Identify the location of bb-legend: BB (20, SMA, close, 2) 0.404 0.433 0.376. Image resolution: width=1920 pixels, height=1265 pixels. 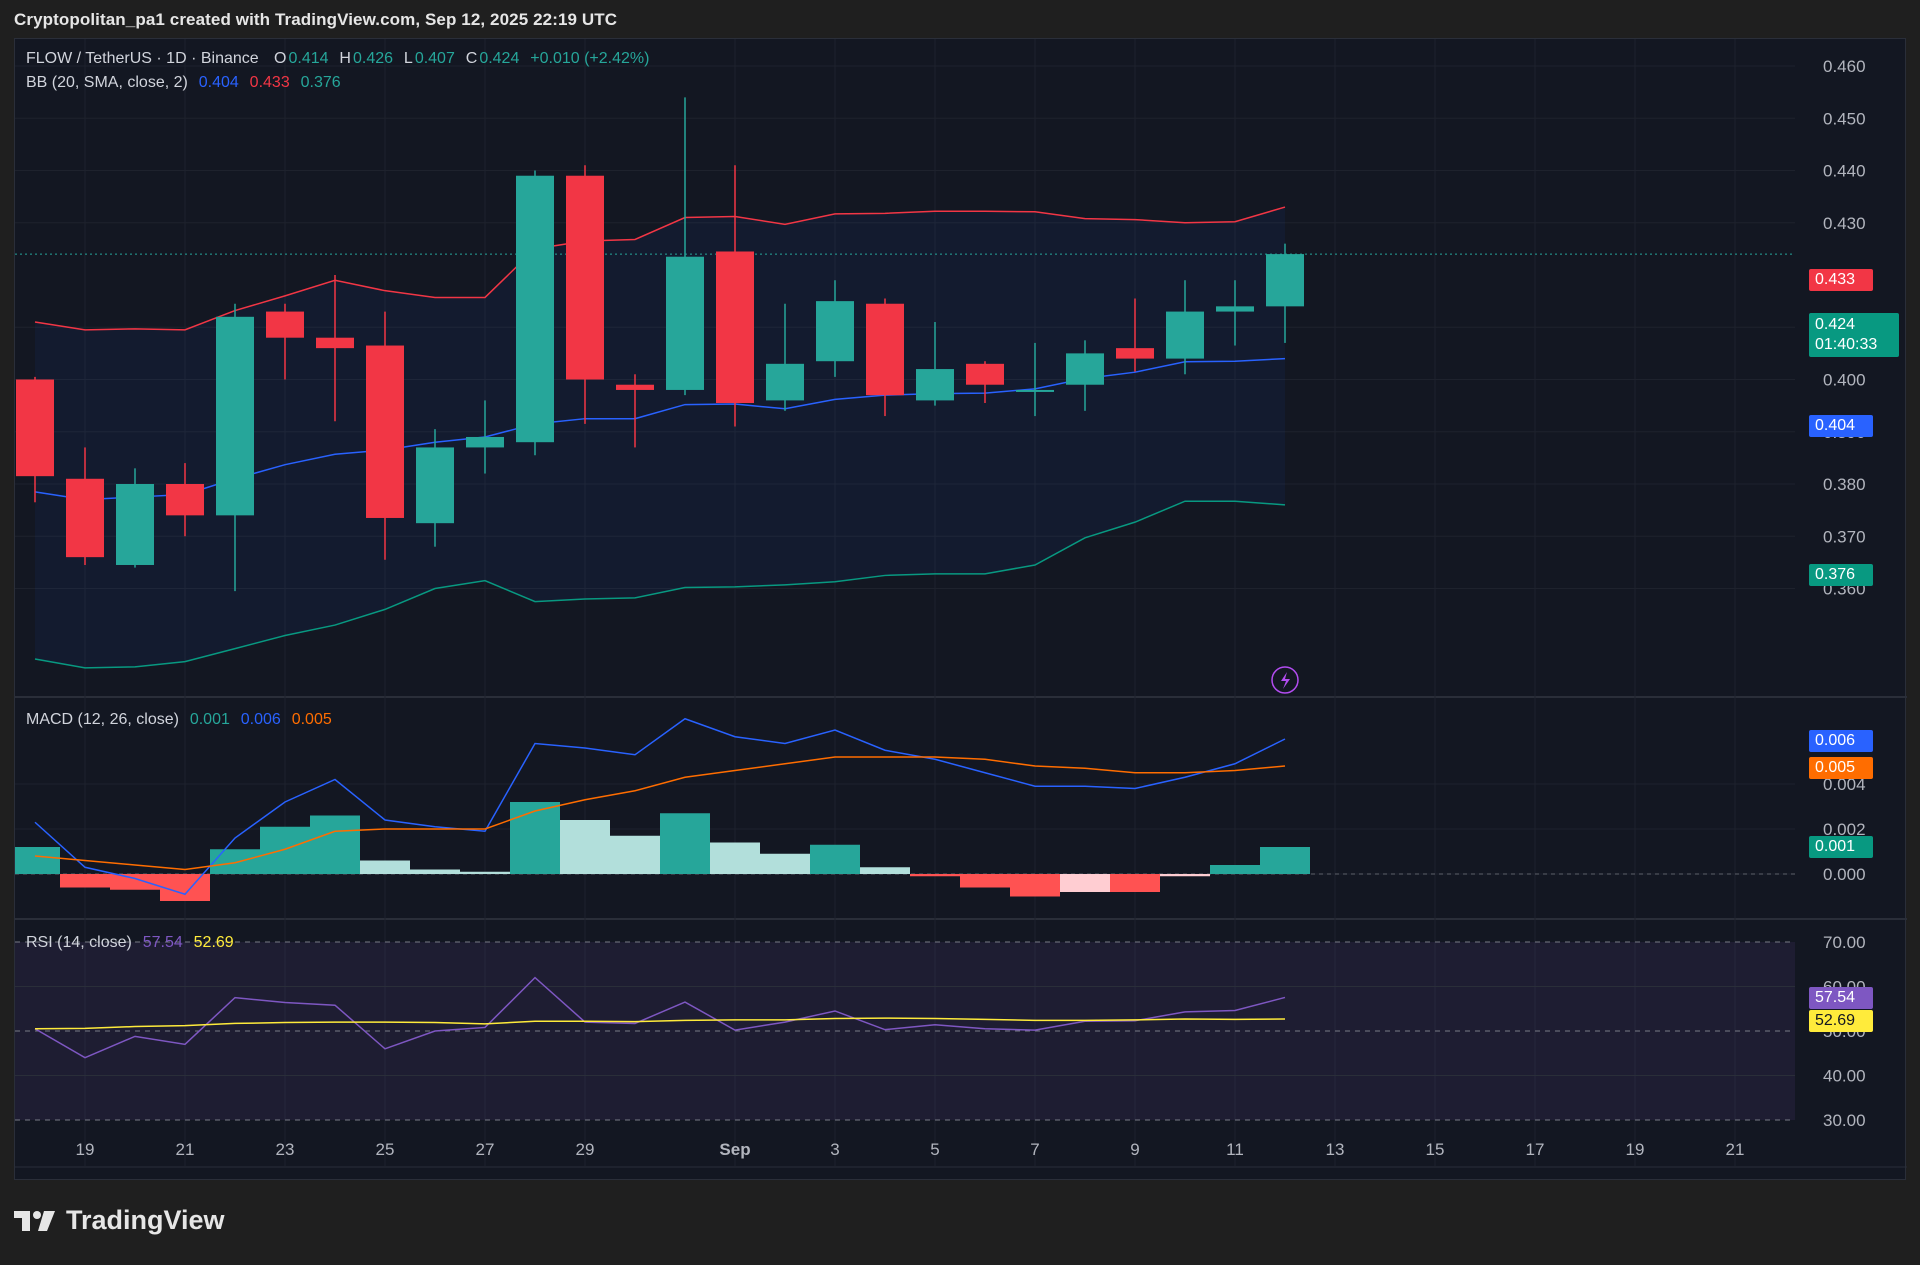
(184, 83).